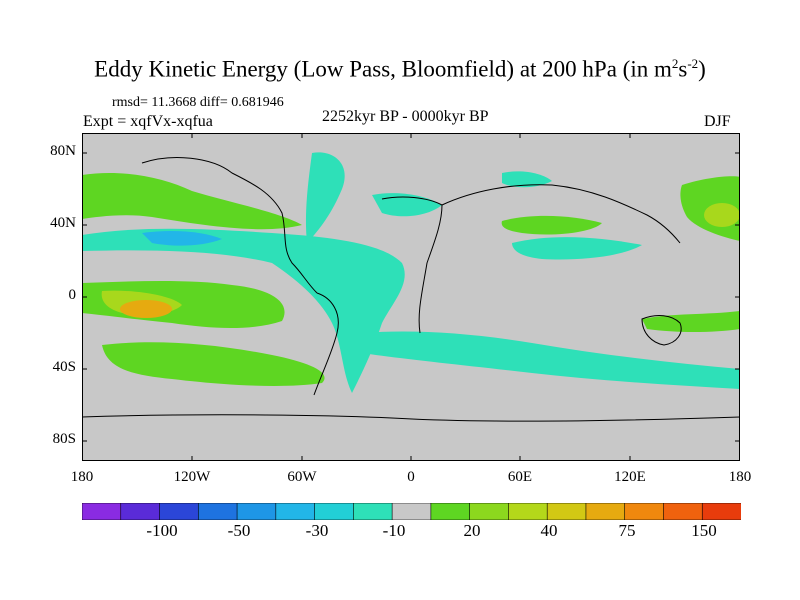 This screenshot has height=600, width=800. I want to click on experiment-label: Expt = xqfVx-xqfua, so click(148, 121).